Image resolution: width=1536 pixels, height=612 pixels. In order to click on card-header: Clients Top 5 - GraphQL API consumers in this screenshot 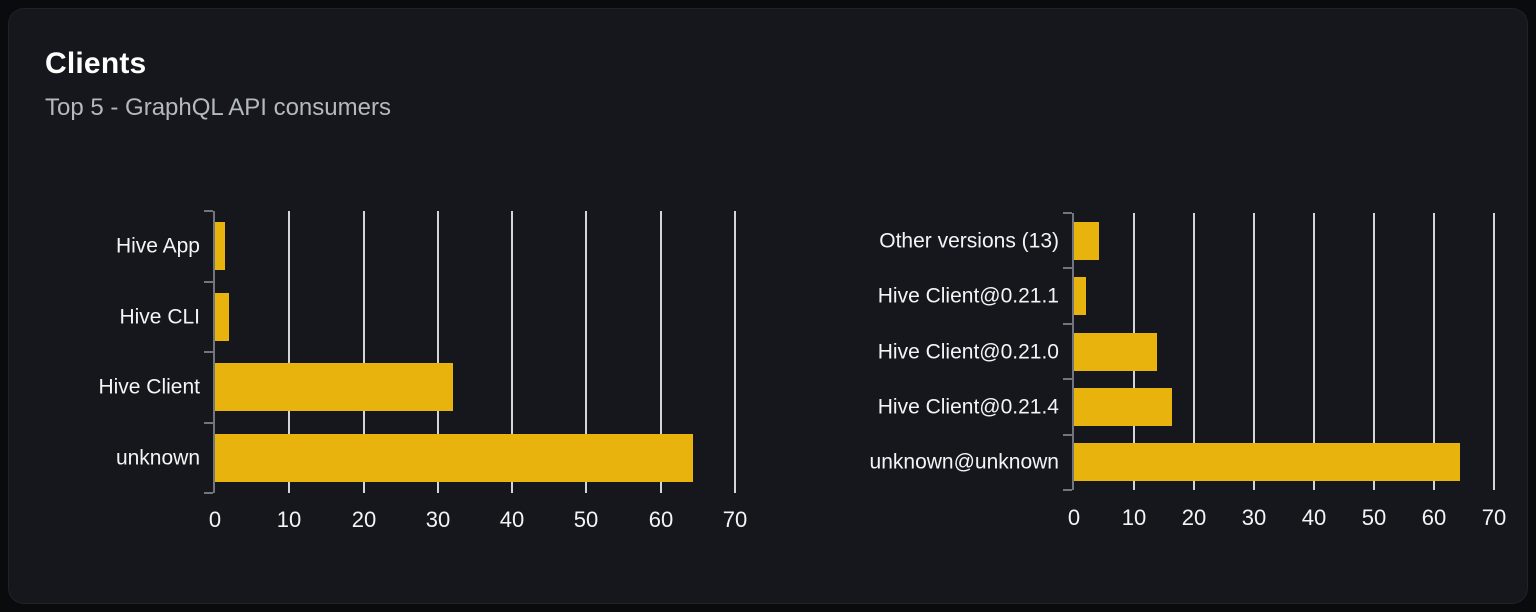, I will do `click(218, 84)`.